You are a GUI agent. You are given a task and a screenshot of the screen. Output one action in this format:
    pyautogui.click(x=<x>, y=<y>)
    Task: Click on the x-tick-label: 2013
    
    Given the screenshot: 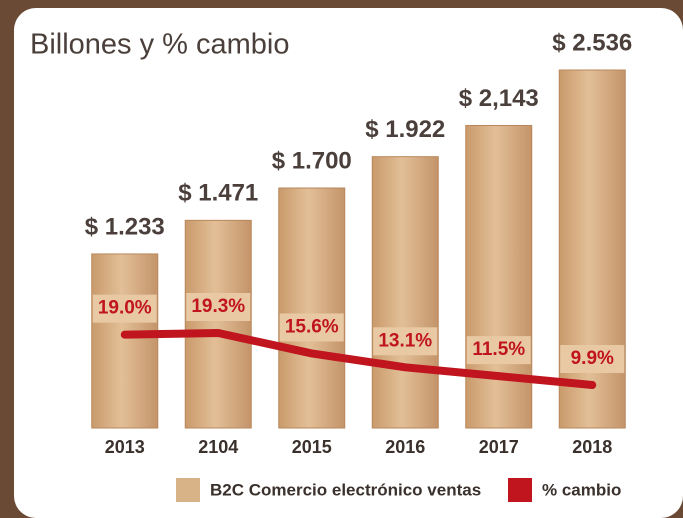 What is the action you would take?
    pyautogui.click(x=125, y=447)
    